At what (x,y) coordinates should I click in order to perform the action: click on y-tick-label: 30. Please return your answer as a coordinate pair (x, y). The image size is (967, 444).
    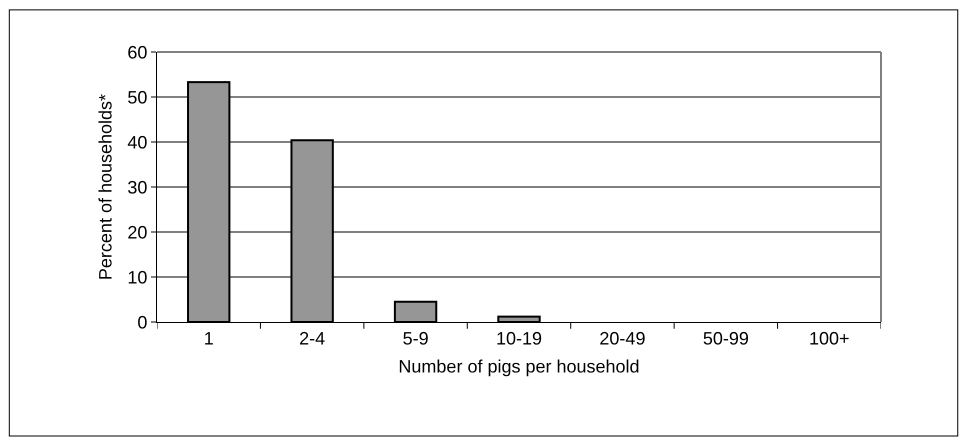
    Looking at the image, I should click on (137, 187).